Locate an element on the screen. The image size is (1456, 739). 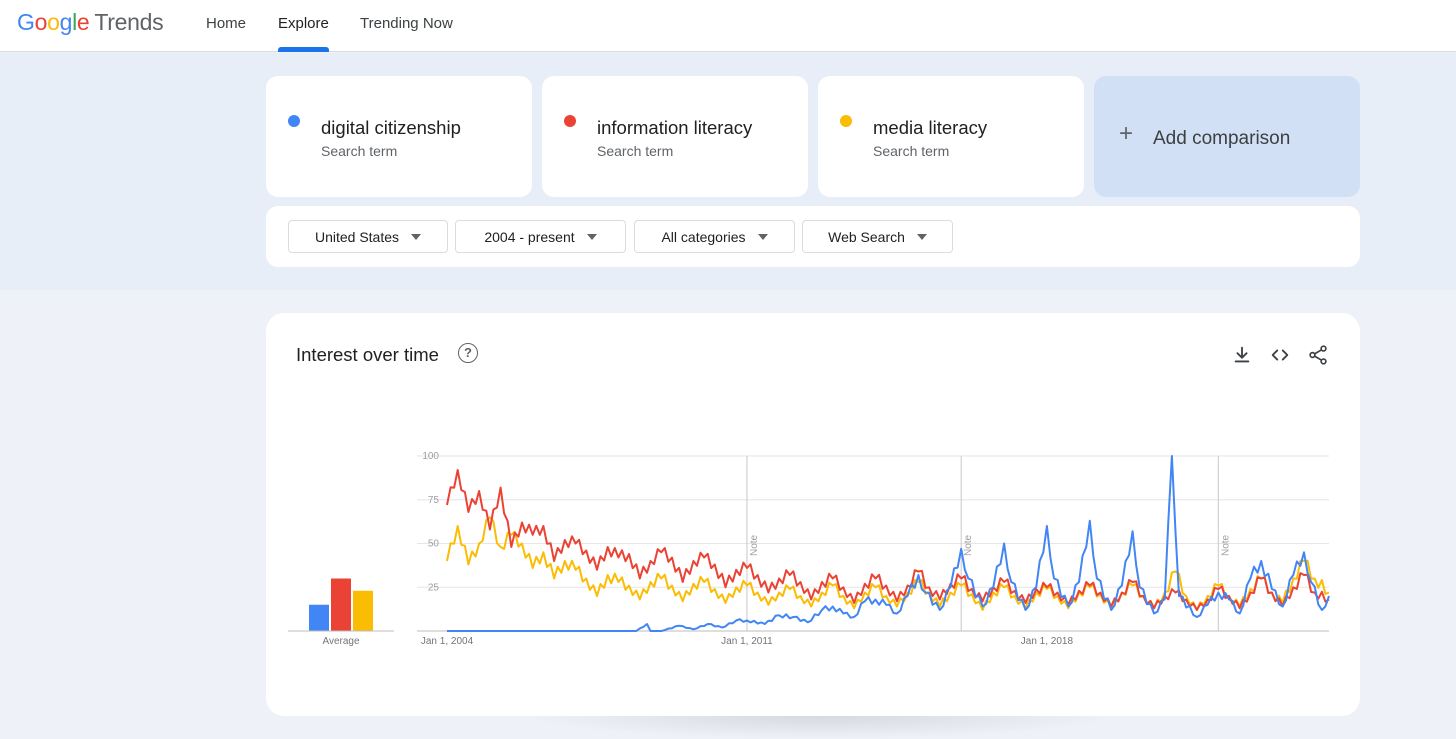
download-icon is located at coordinates (1242, 355).